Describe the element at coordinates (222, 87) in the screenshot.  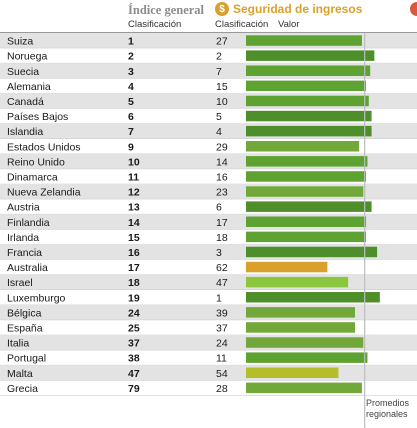
I see `security-rank: 15` at that location.